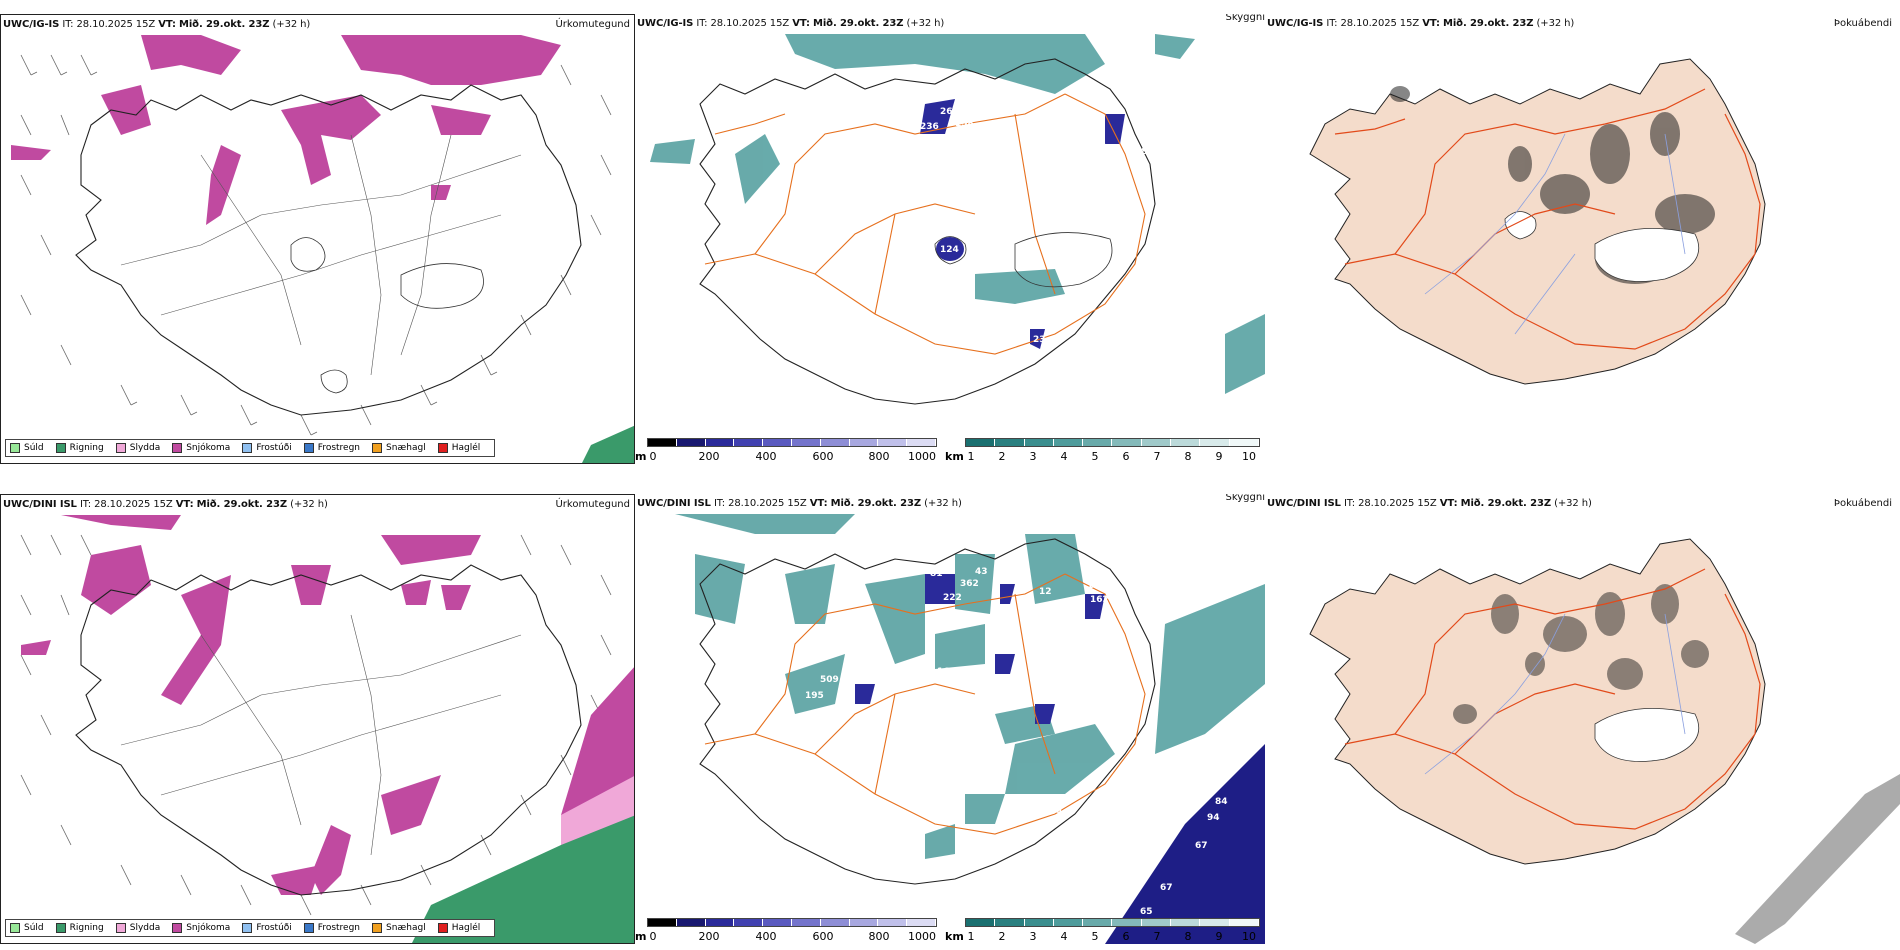 The image size is (1900, 950). Describe the element at coordinates (952, 598) in the screenshot. I see `ceiling-value: 222` at that location.